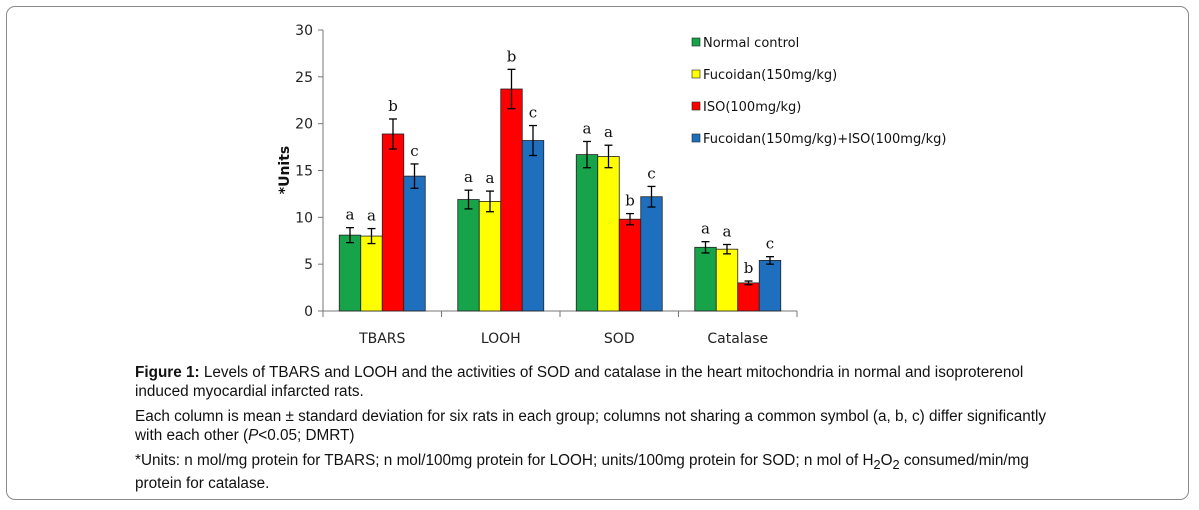 The height and width of the screenshot is (510, 1199). Describe the element at coordinates (381, 339) in the screenshot. I see `x-tick-label: TBARS` at that location.